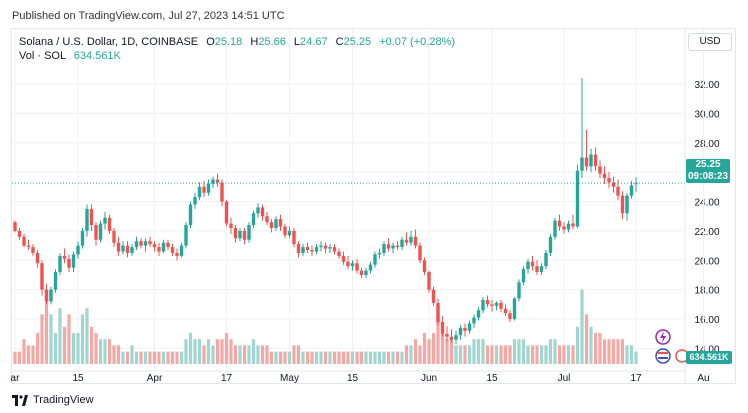 The width and height of the screenshot is (748, 413). Describe the element at coordinates (708, 176) in the screenshot. I see `bar-countdown: 09:08:23` at that location.